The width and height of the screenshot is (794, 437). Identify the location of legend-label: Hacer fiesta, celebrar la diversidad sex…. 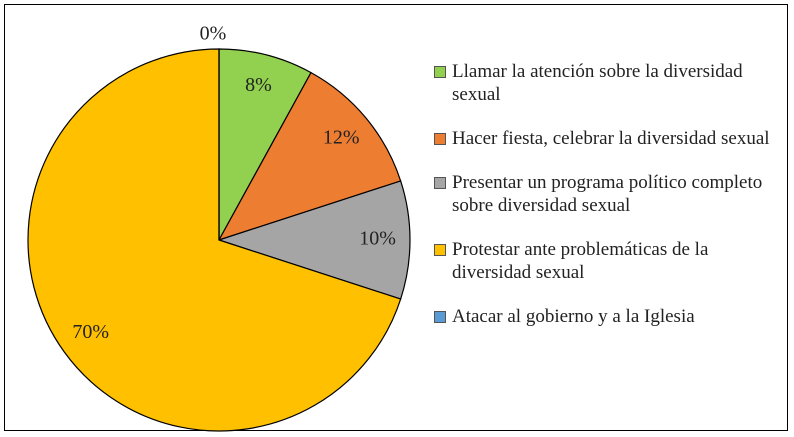
(611, 138).